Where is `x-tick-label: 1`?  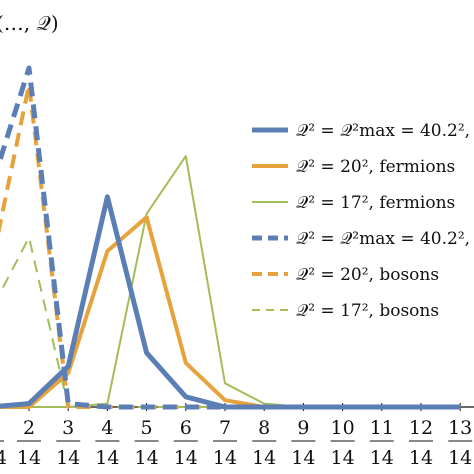 x-tick-label: 1 is located at coordinates (0, 428).